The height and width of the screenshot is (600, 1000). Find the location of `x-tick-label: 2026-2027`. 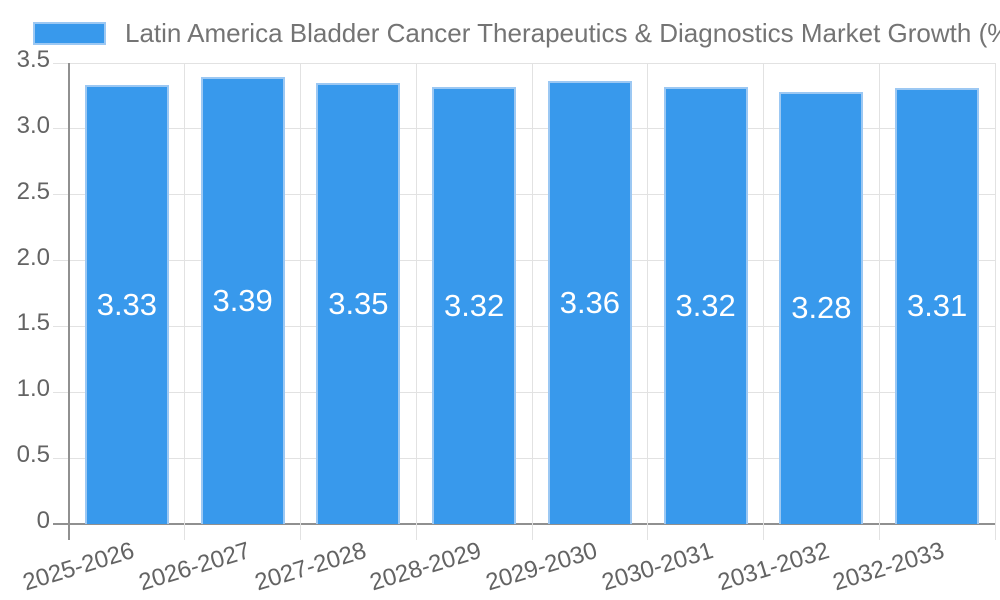

x-tick-label: 2026-2027 is located at coordinates (194, 567).